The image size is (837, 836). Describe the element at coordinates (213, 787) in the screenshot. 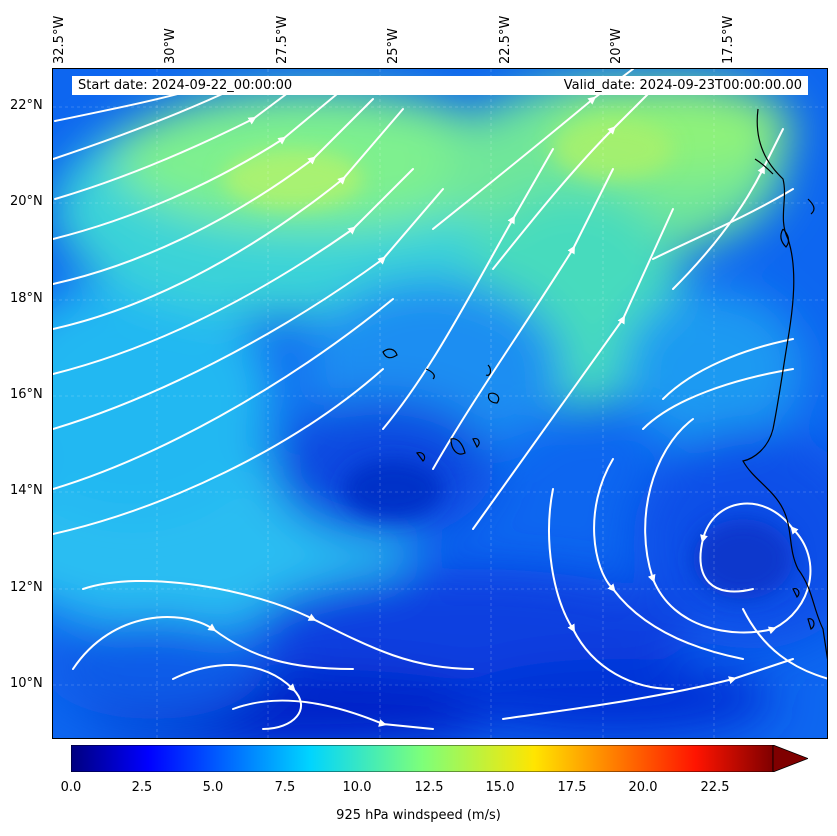

I see `colorbar-tick: 5.0` at that location.